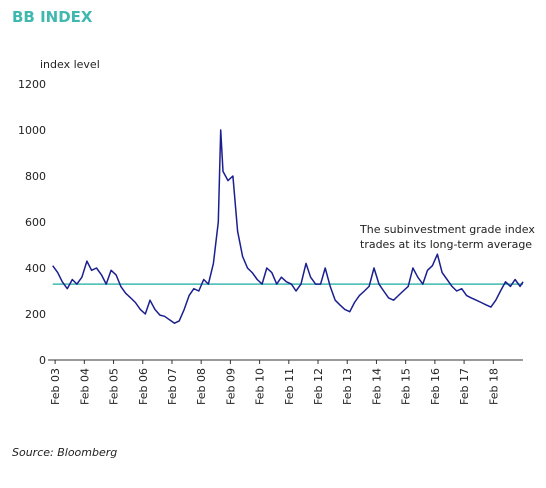 This screenshot has height=488, width=546. What do you see at coordinates (32, 84) in the screenshot?
I see `y-tick-label: 1200` at bounding box center [32, 84].